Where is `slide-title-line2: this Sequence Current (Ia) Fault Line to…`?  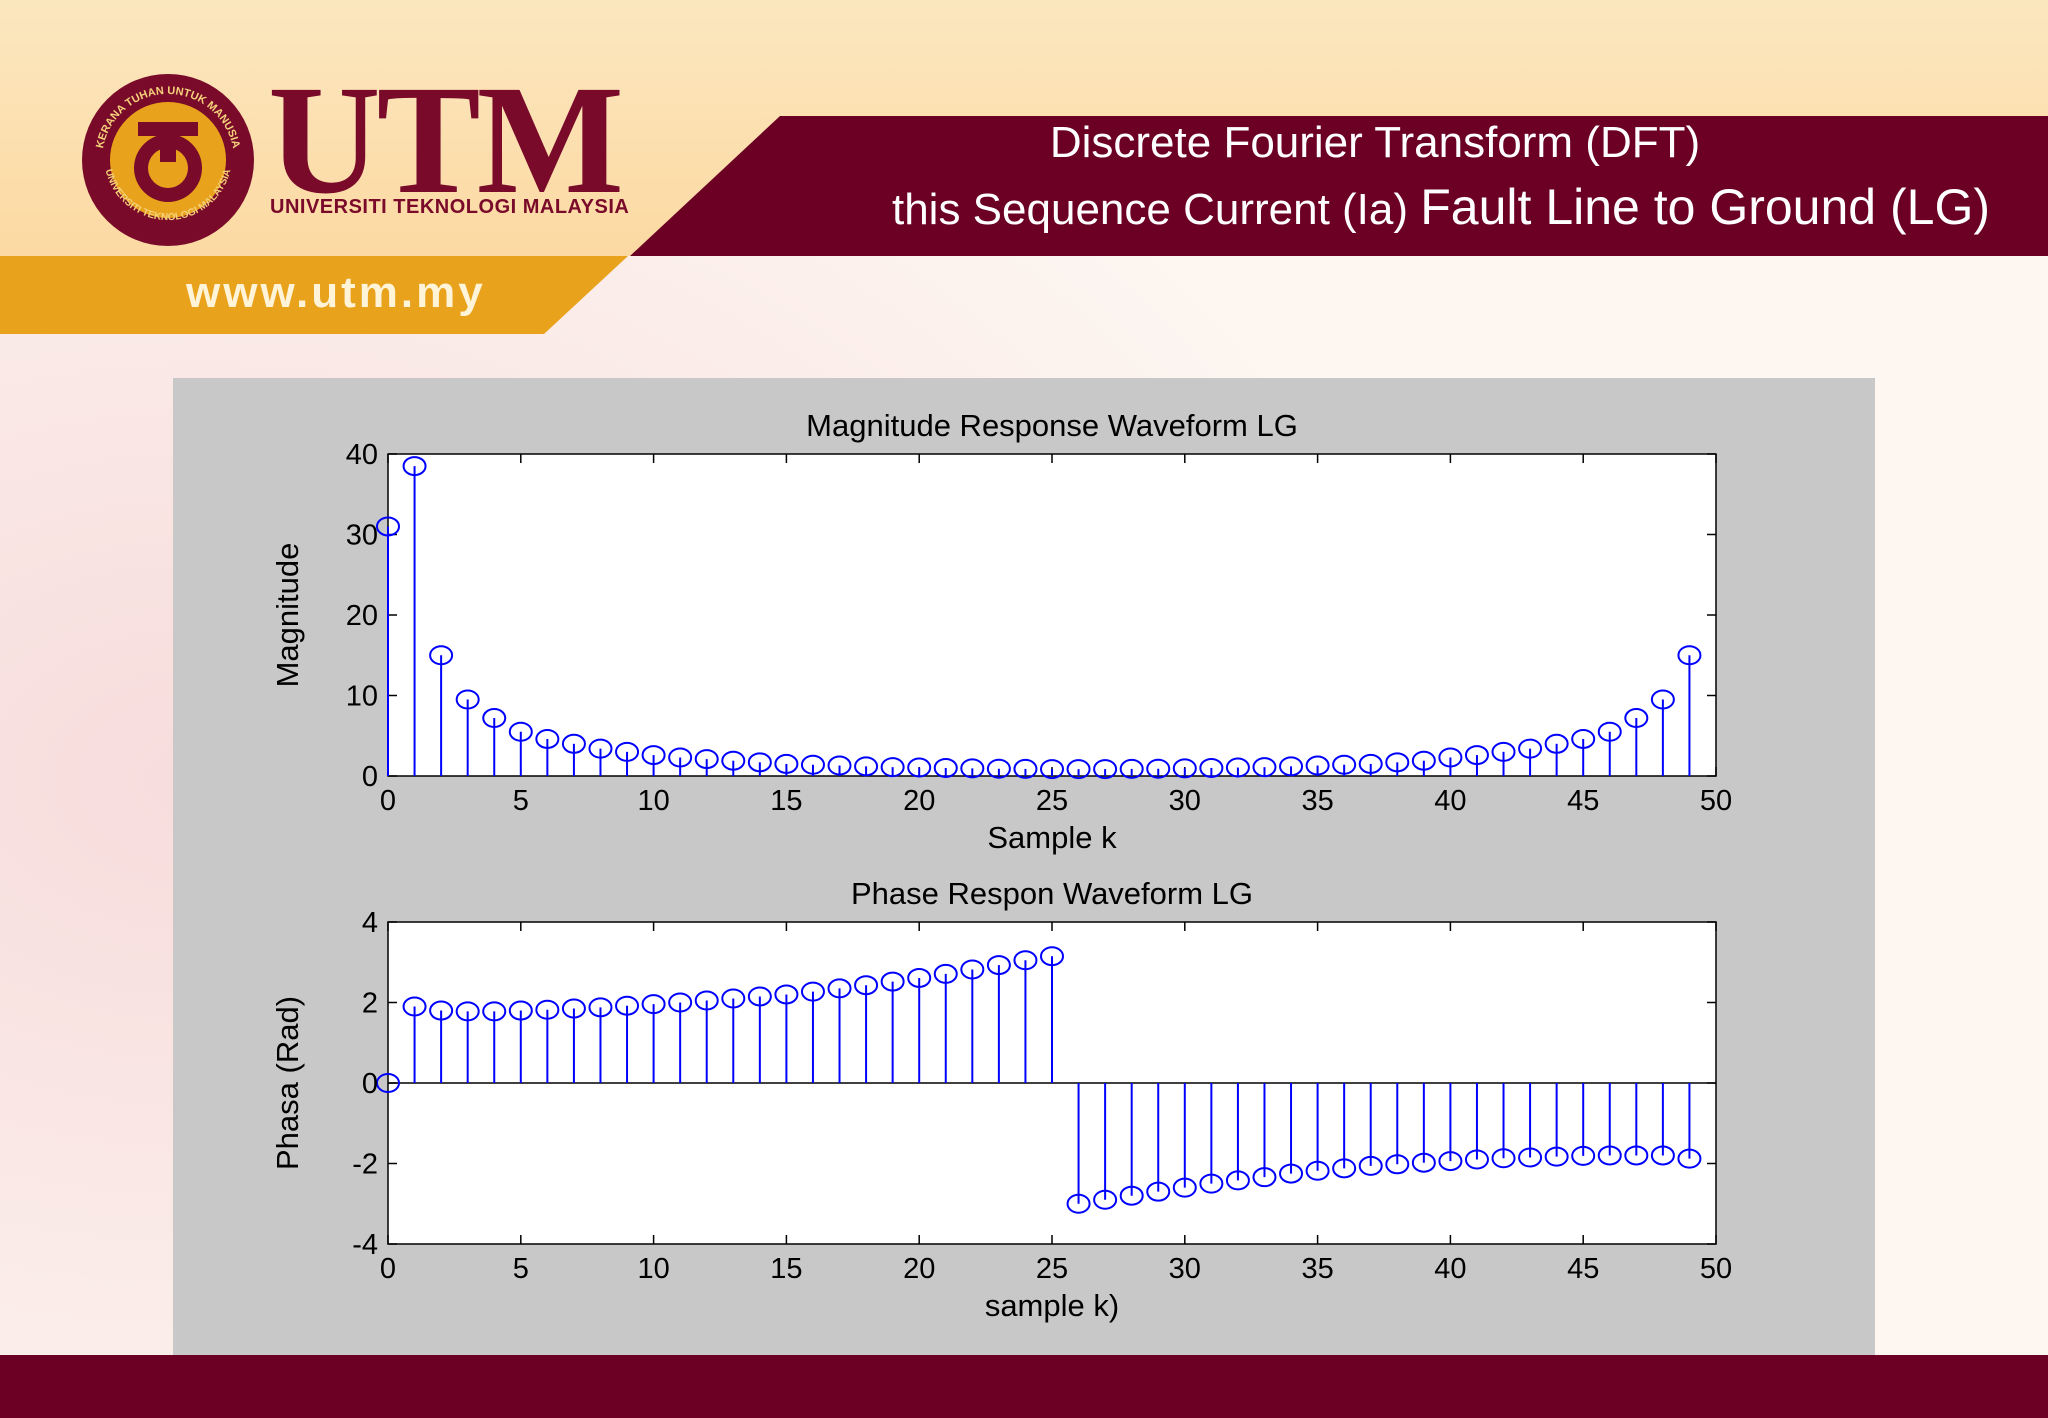
slide-title-line2: this Sequence Current (Ia) Fault Line to… is located at coordinates (1295, 207).